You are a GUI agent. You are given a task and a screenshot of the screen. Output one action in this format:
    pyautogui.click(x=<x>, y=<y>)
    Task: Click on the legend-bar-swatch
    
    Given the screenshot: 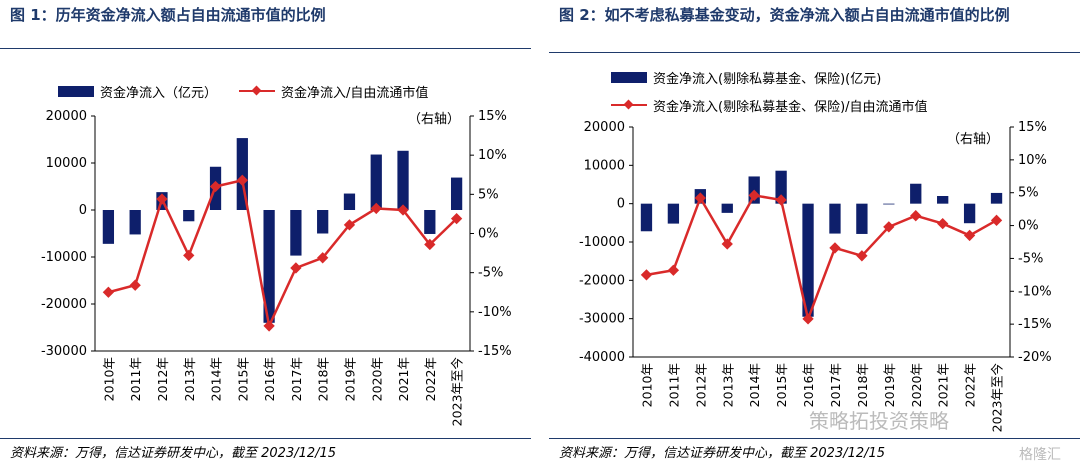 What is the action you would take?
    pyautogui.click(x=76, y=91)
    